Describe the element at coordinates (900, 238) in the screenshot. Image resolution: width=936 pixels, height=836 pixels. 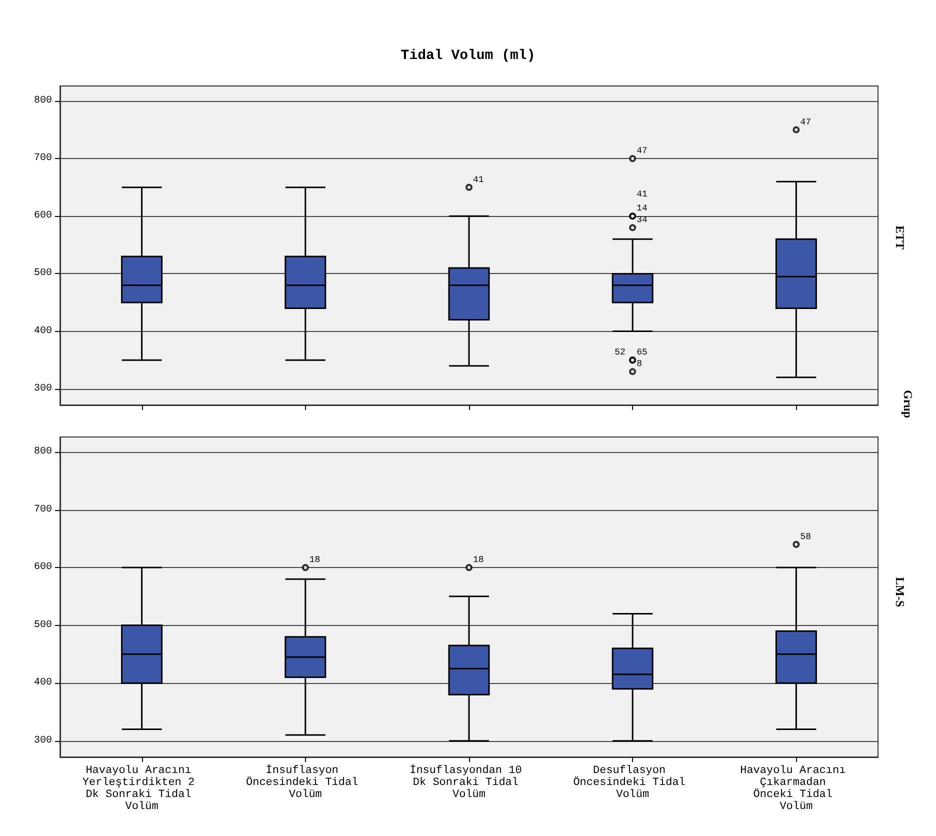
I see `y2-axis-title: ETT` at that location.